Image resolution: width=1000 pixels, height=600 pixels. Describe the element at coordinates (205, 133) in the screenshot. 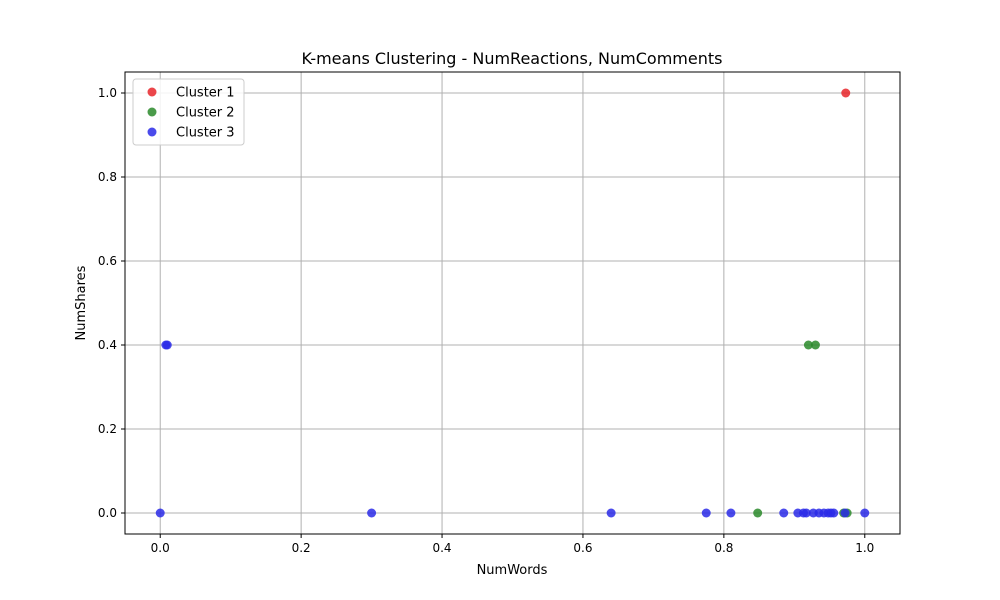

I see `legend-label: Cluster 3` at that location.